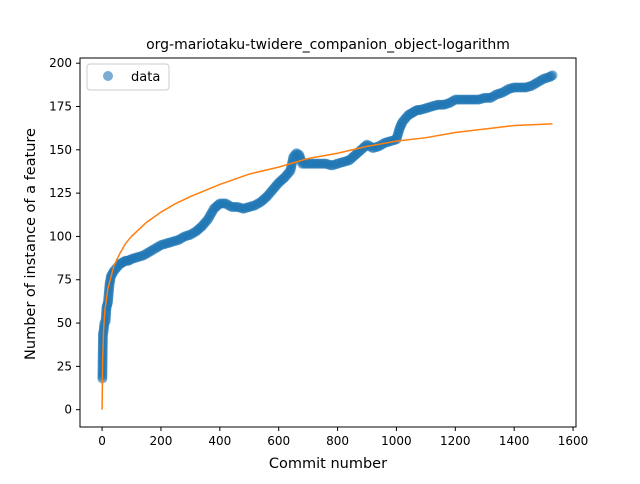  Describe the element at coordinates (337, 441) in the screenshot. I see `x-tick-label: 800` at that location.